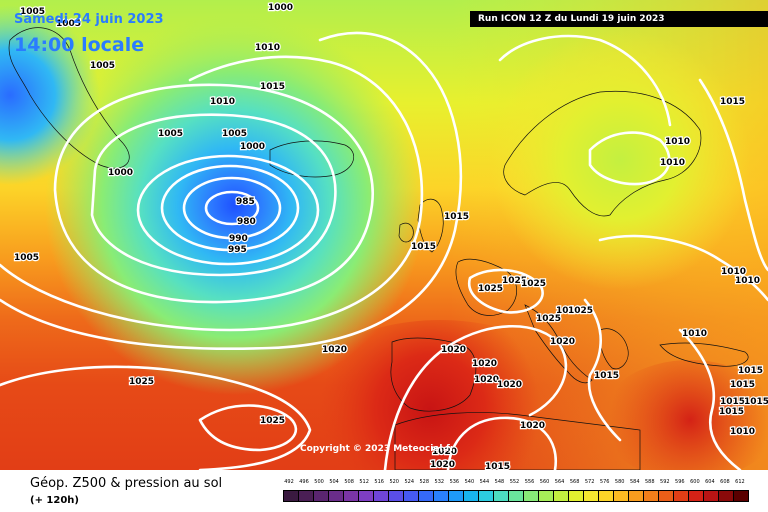 This screenshot has height=512, width=768. Describe the element at coordinates (430, 225) in the screenshot. I see `great-britain-coast` at that location.